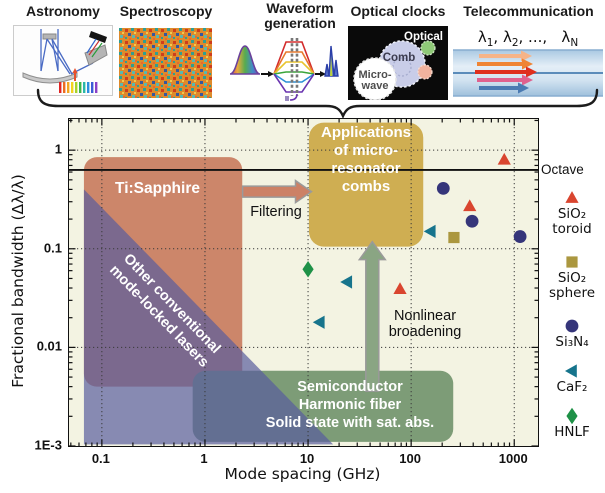 Image resolution: width=605 pixels, height=493 pixels. I want to click on region-microcombs, so click(366, 184).